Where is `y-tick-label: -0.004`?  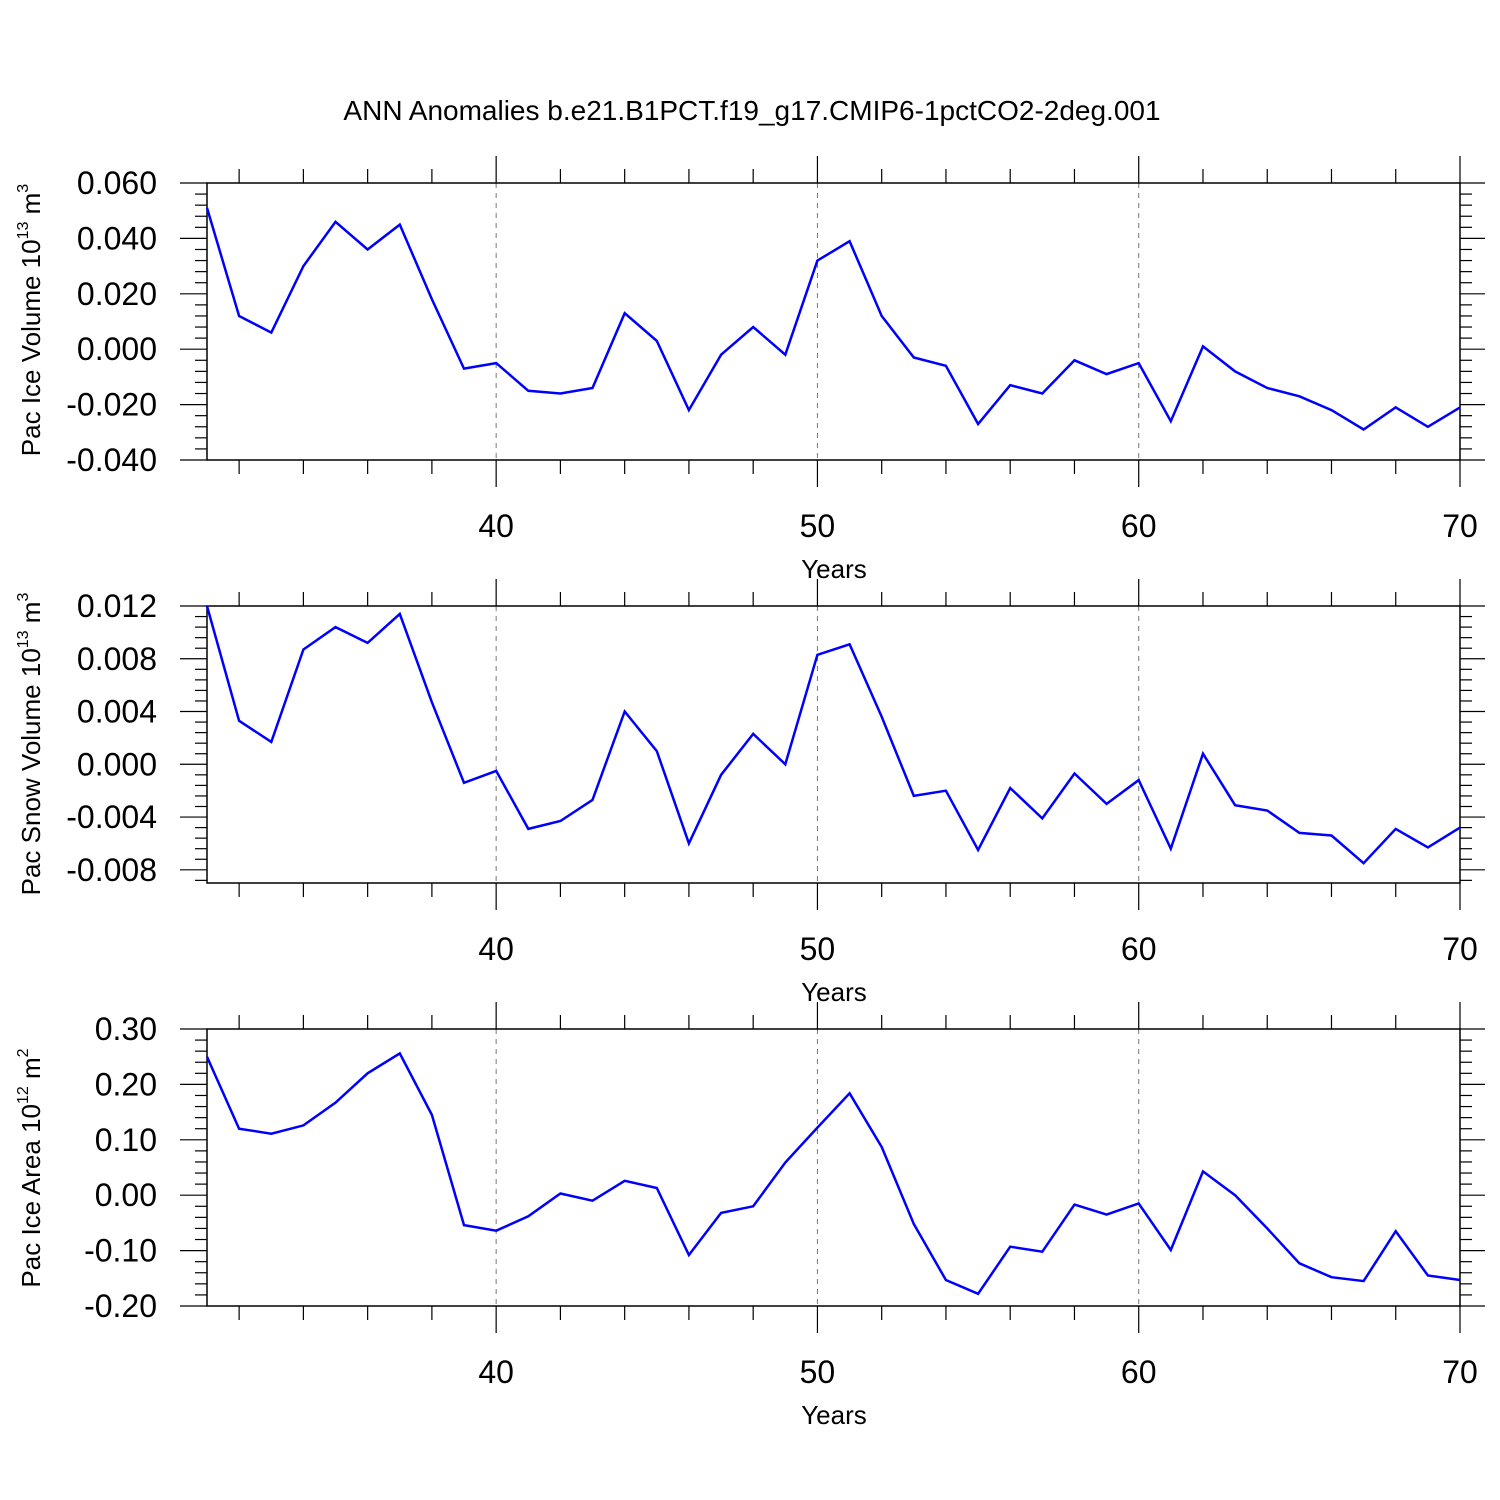
y-tick-label: -0.004 is located at coordinates (111, 817).